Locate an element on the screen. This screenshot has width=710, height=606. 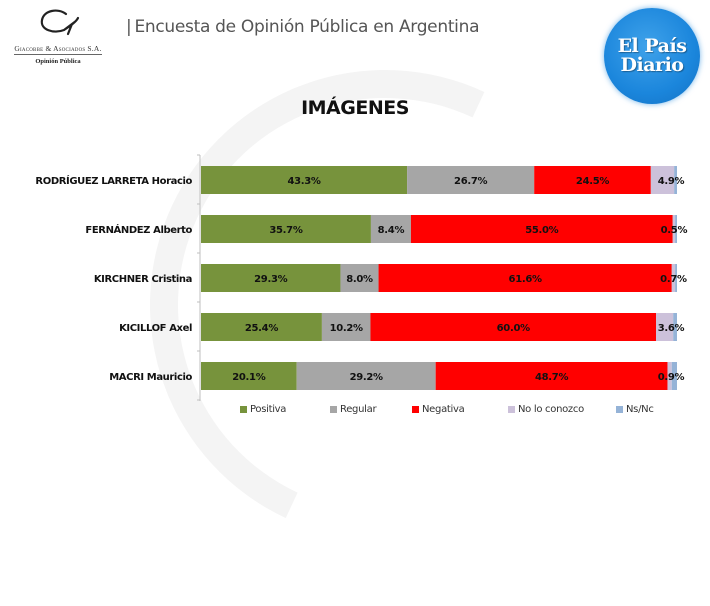
category-label: FERNÁNDEZ Alberto is located at coordinates (138, 229).